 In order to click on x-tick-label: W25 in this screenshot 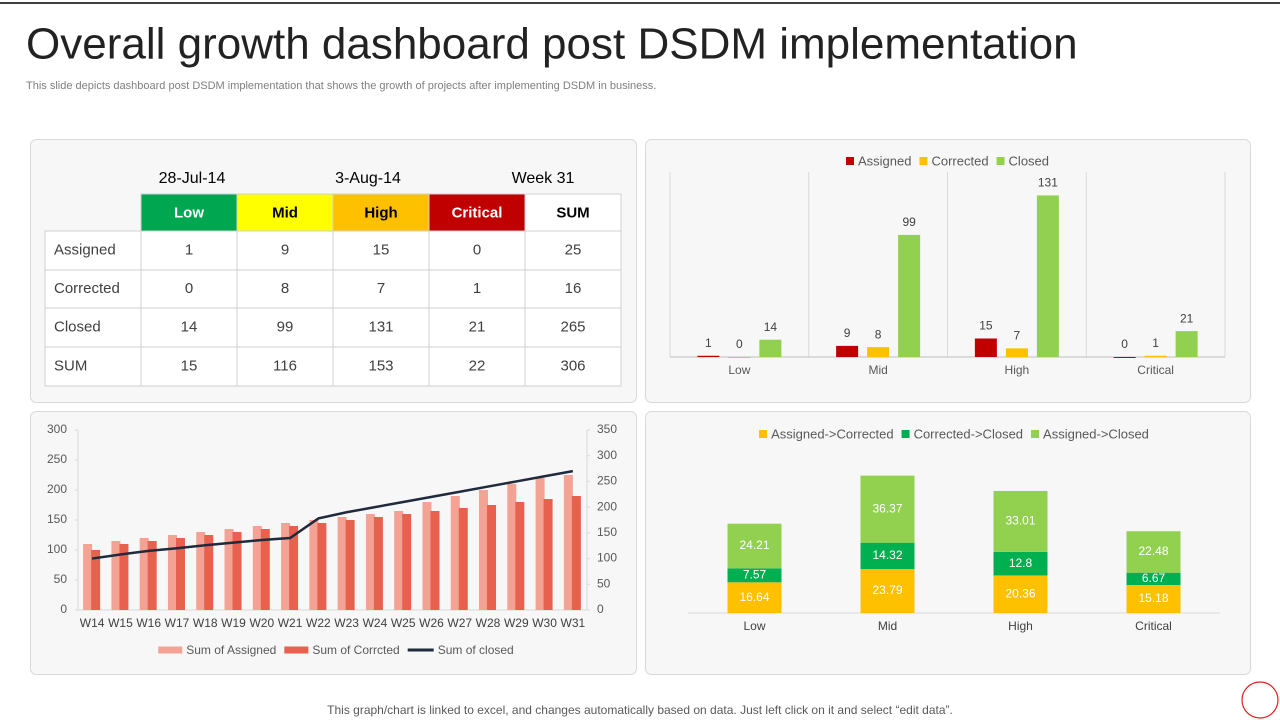, I will do `click(403, 623)`.